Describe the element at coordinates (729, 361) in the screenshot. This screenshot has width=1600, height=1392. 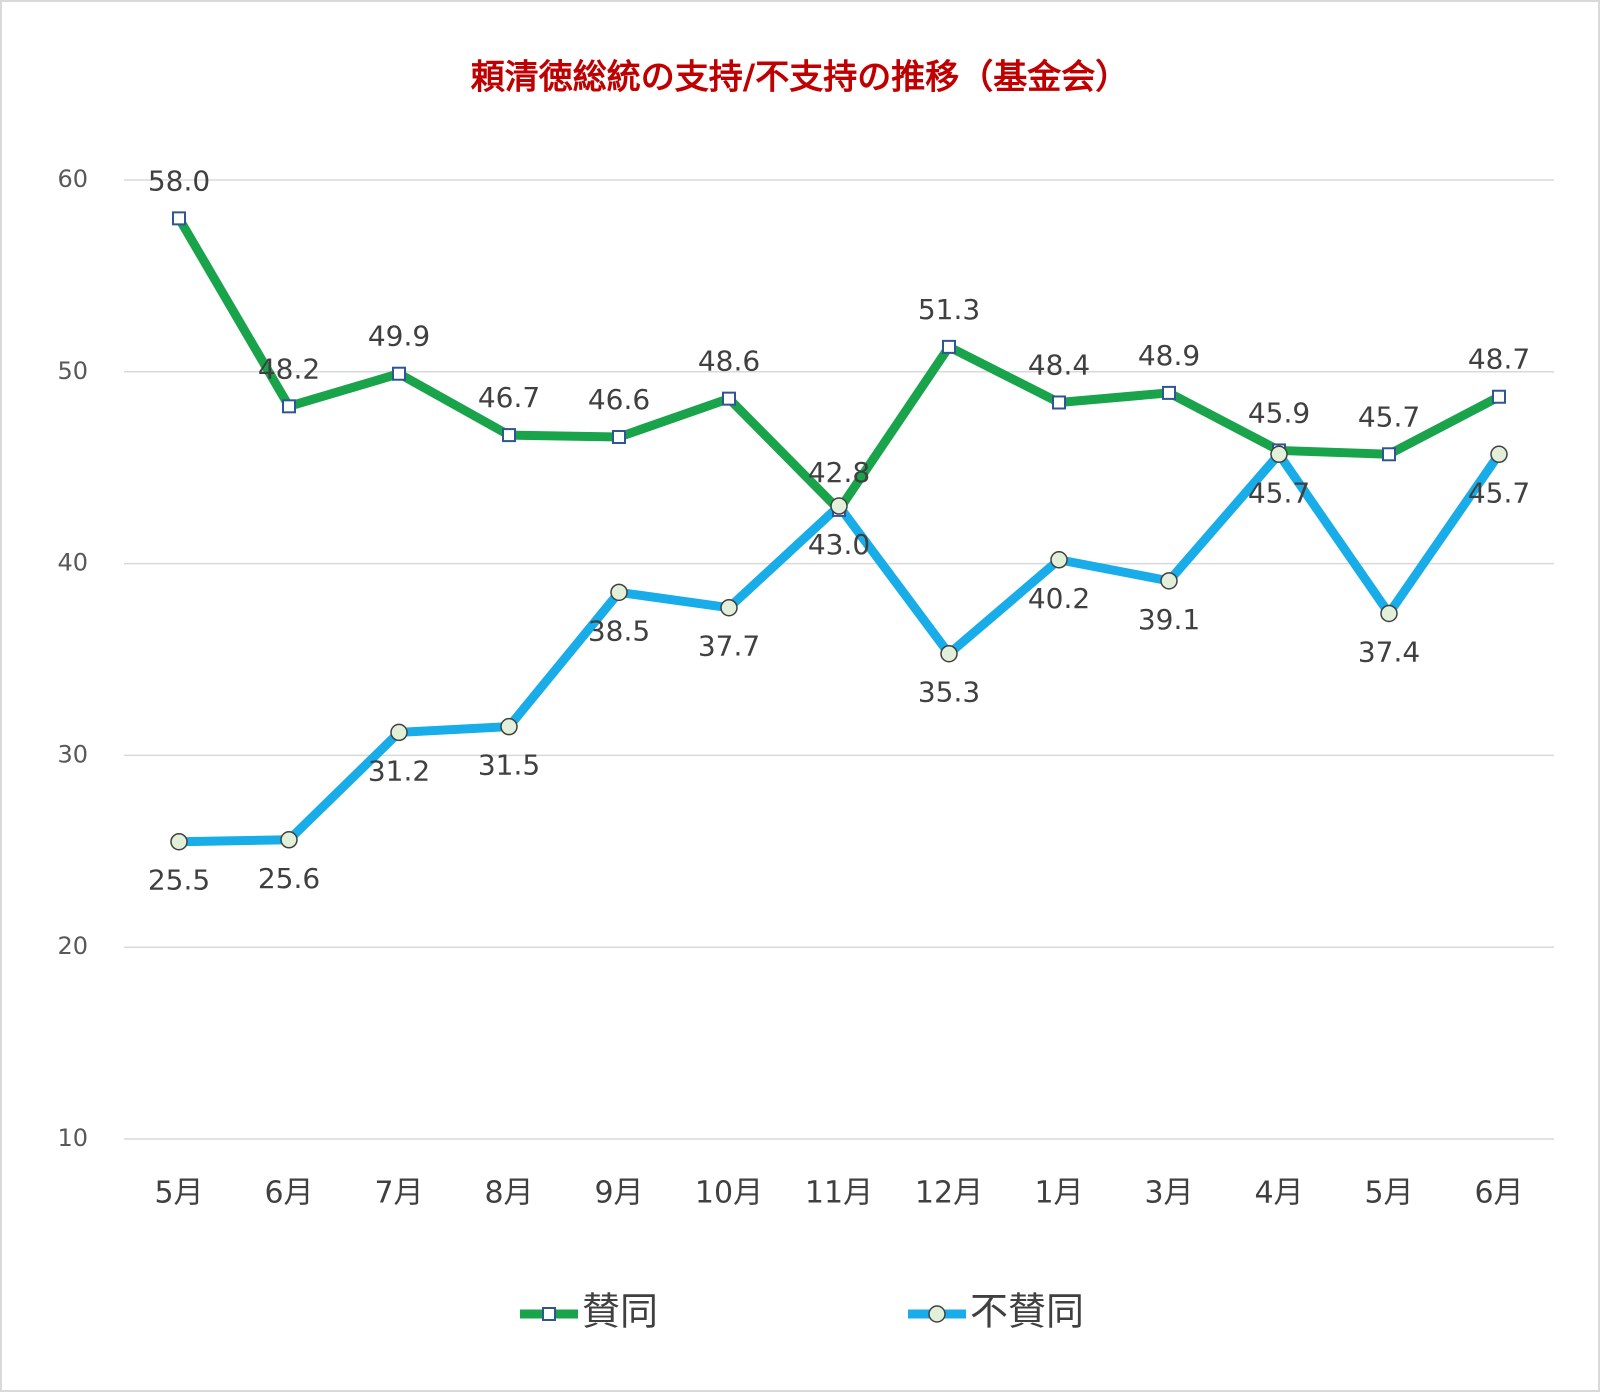
I see `data-label: 48.6` at that location.